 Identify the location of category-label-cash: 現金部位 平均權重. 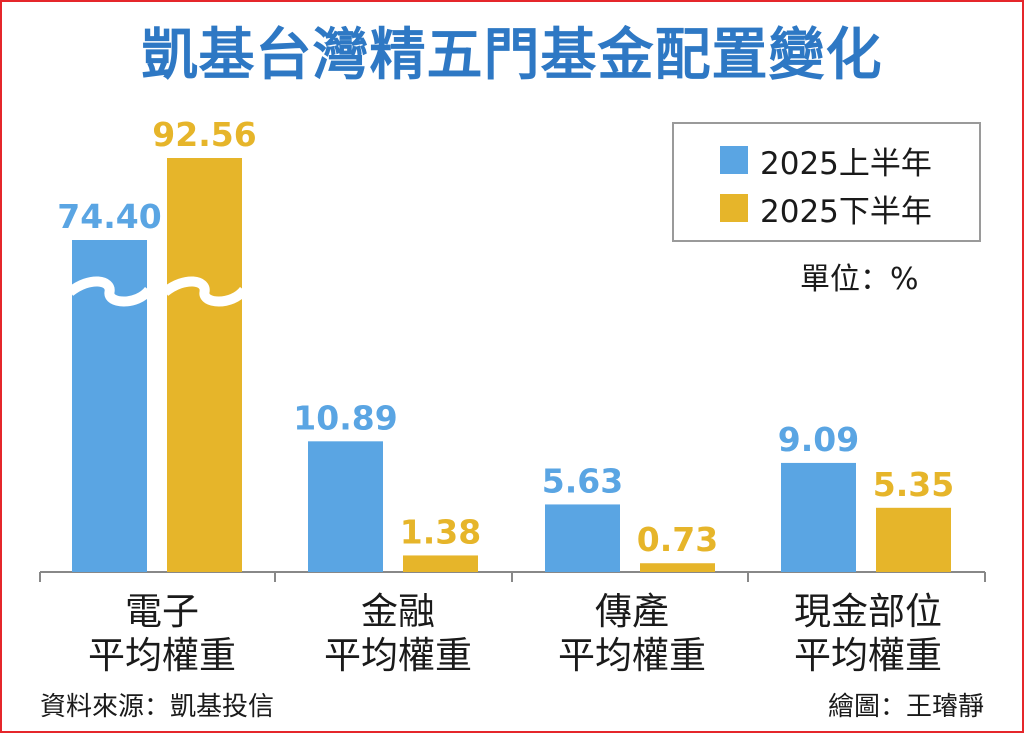
(868, 634).